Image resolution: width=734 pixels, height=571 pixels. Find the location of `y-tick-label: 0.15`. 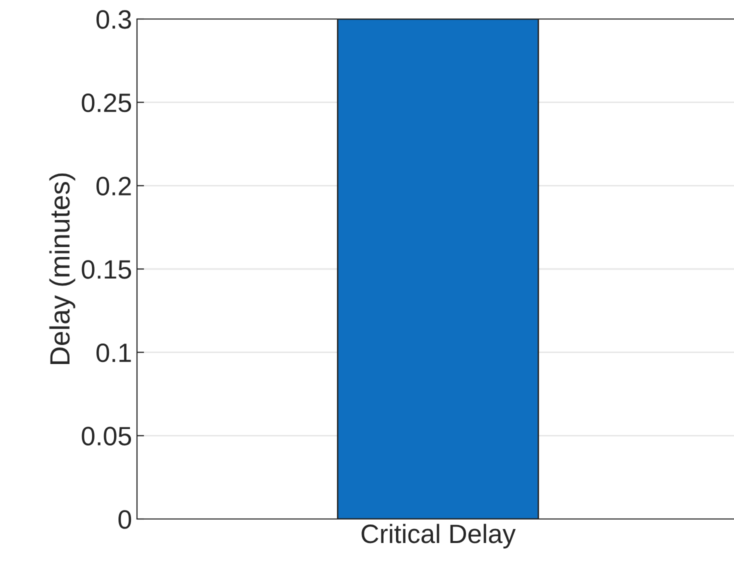

y-tick-label: 0.15 is located at coordinates (107, 269).